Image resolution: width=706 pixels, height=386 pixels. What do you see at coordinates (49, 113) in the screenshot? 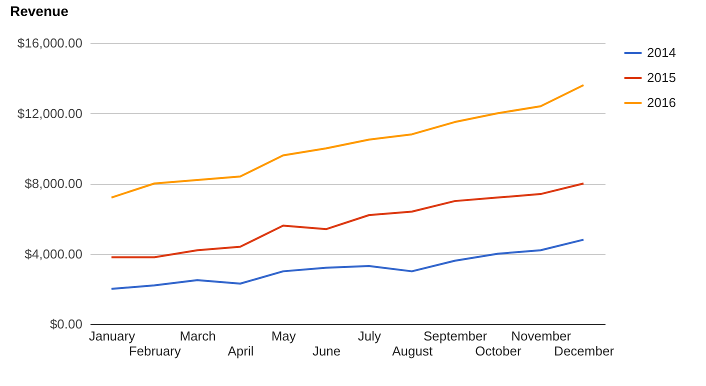
I see `y-tick-label: $12,000.00` at bounding box center [49, 113].